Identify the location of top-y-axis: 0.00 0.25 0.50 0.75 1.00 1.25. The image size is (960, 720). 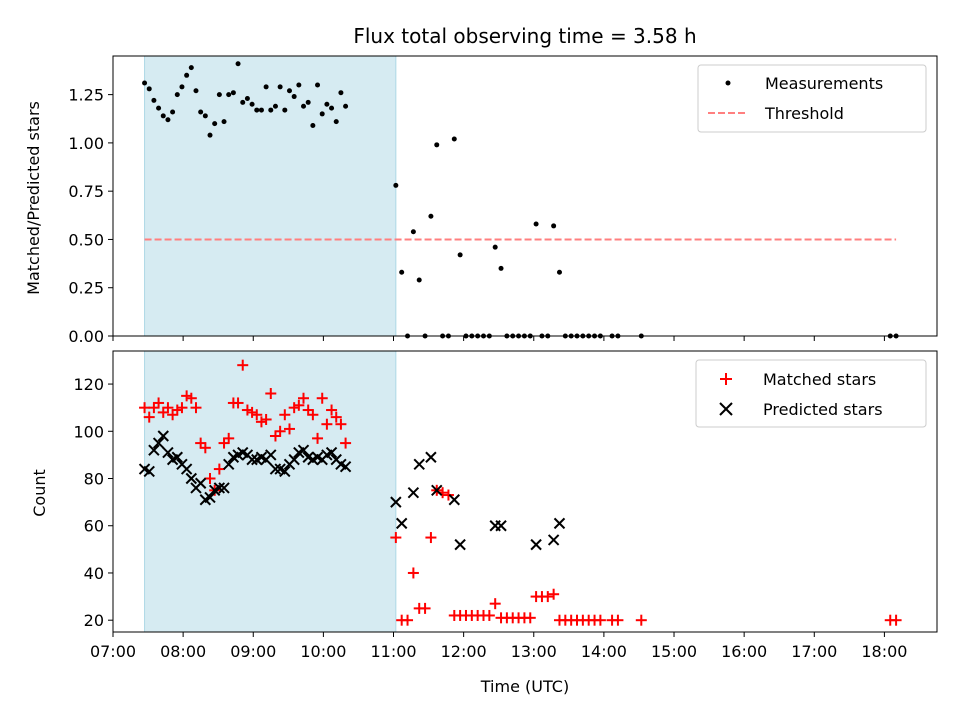
(90, 216).